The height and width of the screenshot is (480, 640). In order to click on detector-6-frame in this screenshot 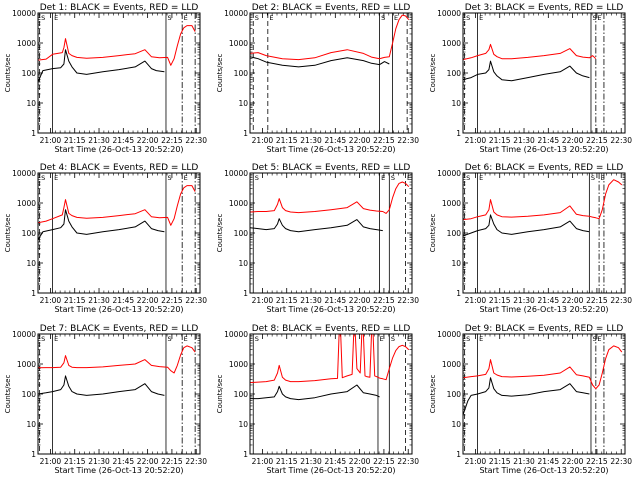, I will do `click(544, 233)`.